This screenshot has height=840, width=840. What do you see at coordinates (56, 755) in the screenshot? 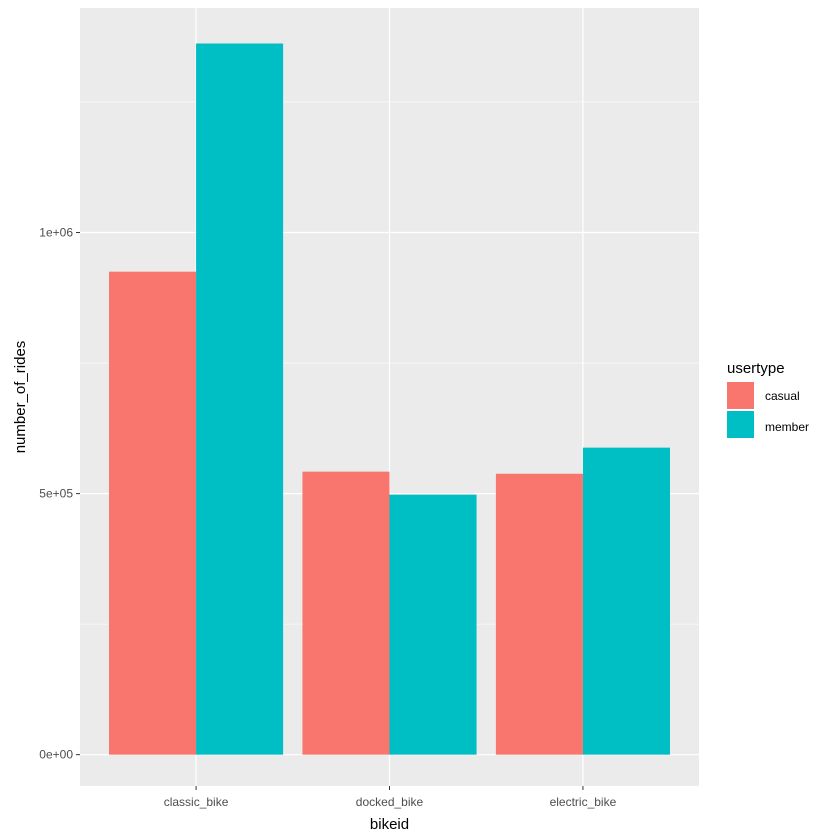
I see `y-tick-label: 0e+00` at bounding box center [56, 755].